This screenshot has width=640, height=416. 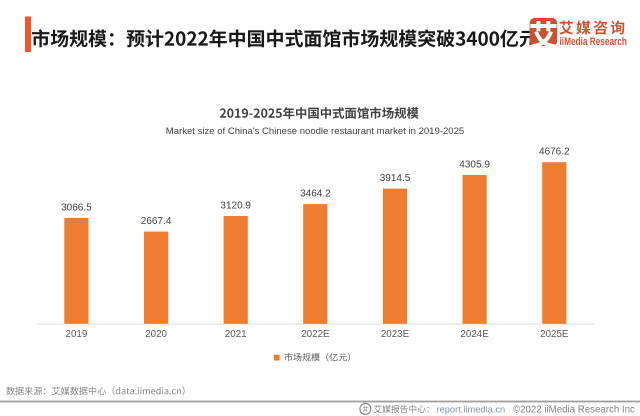 I want to click on svg-text: ©2022 iiMedia Research Inc, so click(x=574, y=409).